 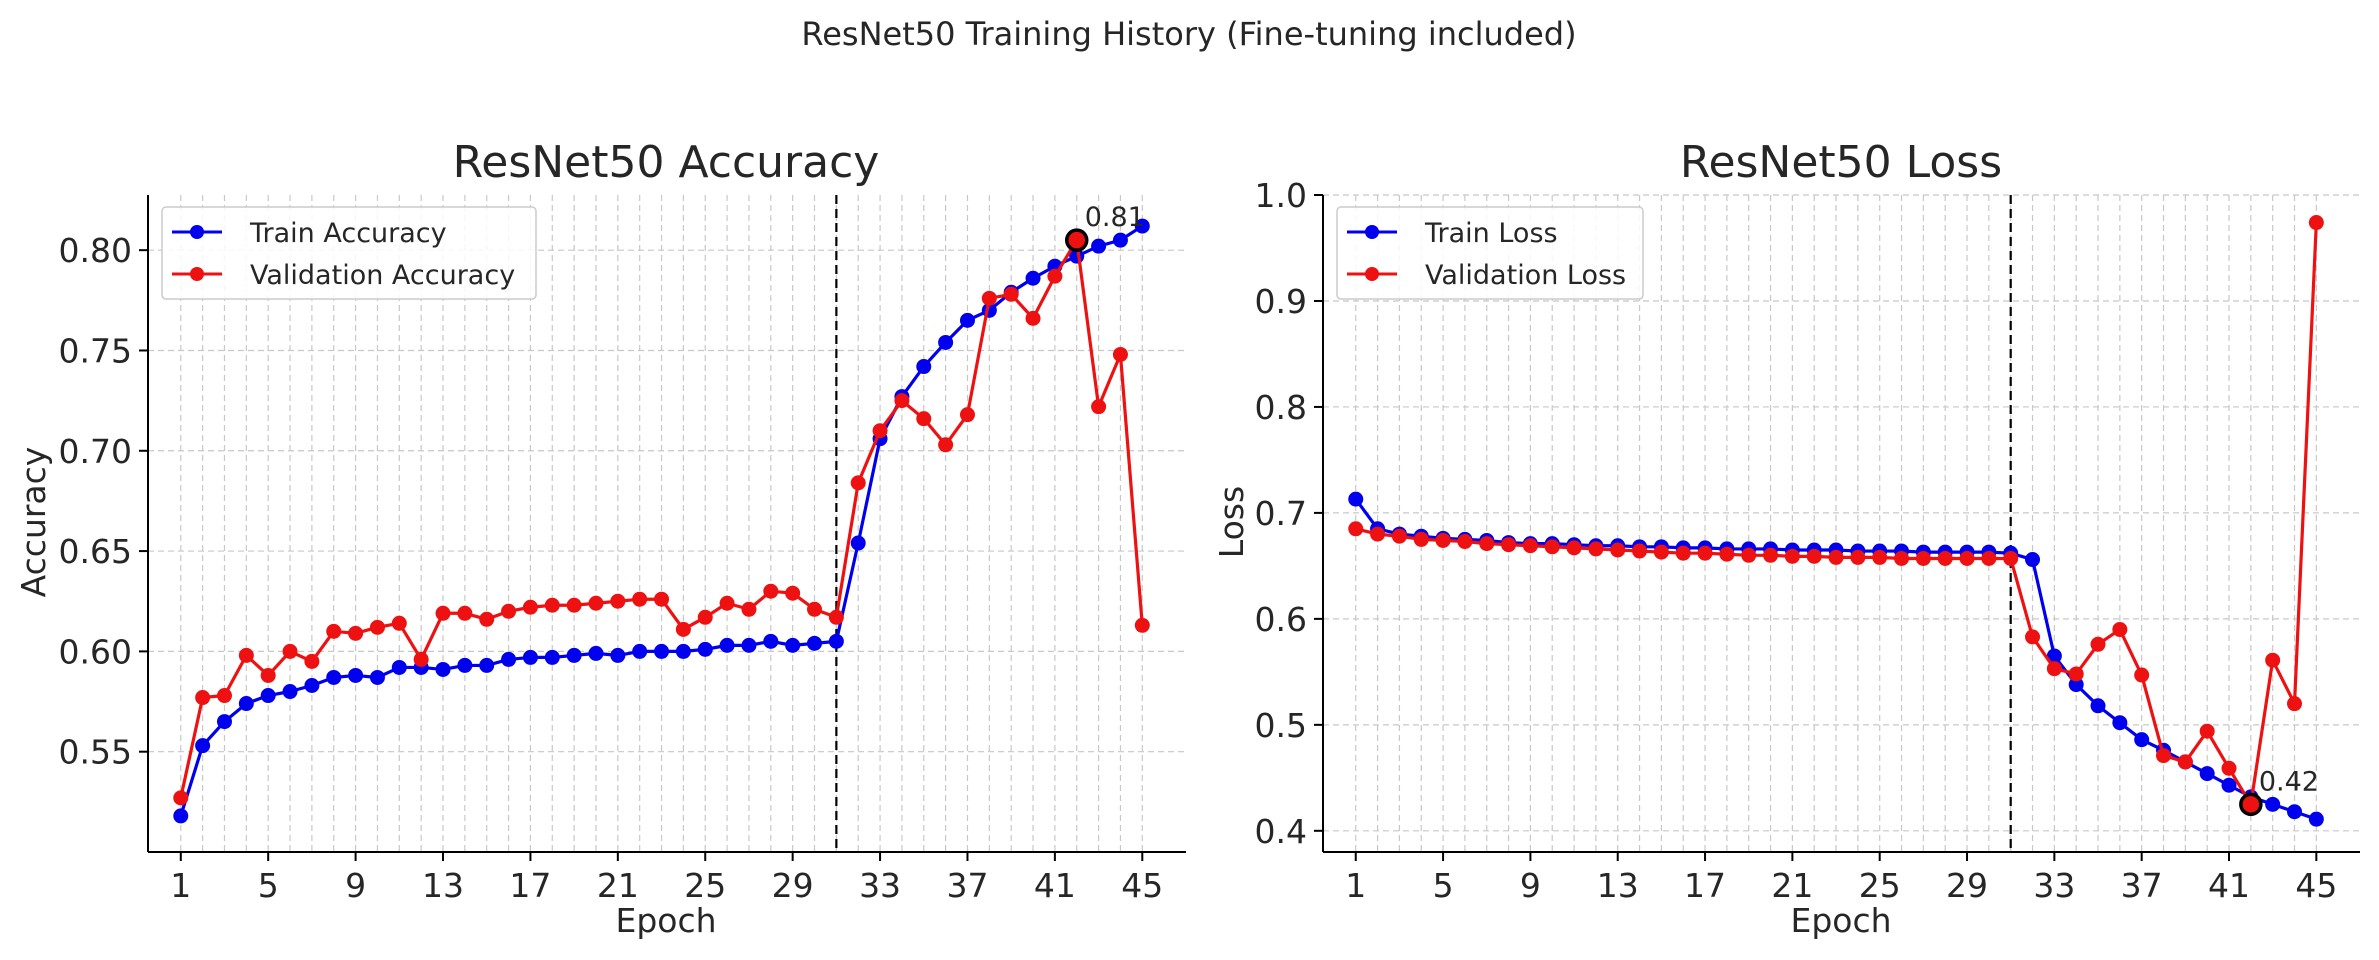 What do you see at coordinates (95, 551) in the screenshot?
I see `accuracy-y-tick-label: 0.65` at bounding box center [95, 551].